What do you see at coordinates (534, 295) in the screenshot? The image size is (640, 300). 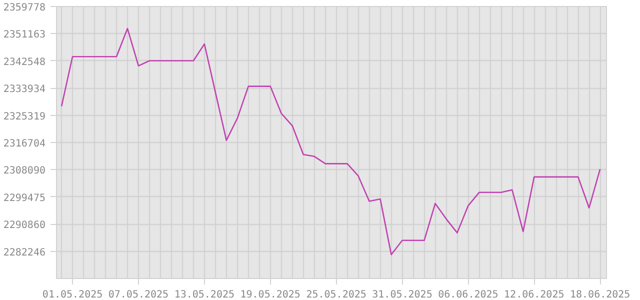 I see `x-tick-label: 12.06.2025` at bounding box center [534, 295].